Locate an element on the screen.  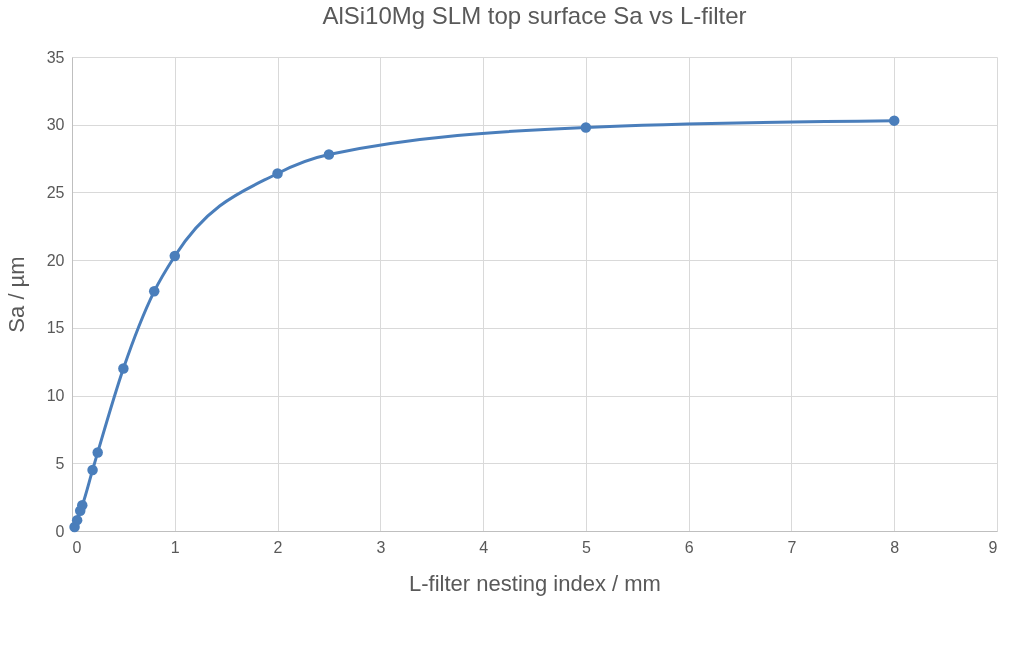
x-tick-label: 4 is located at coordinates (484, 547).